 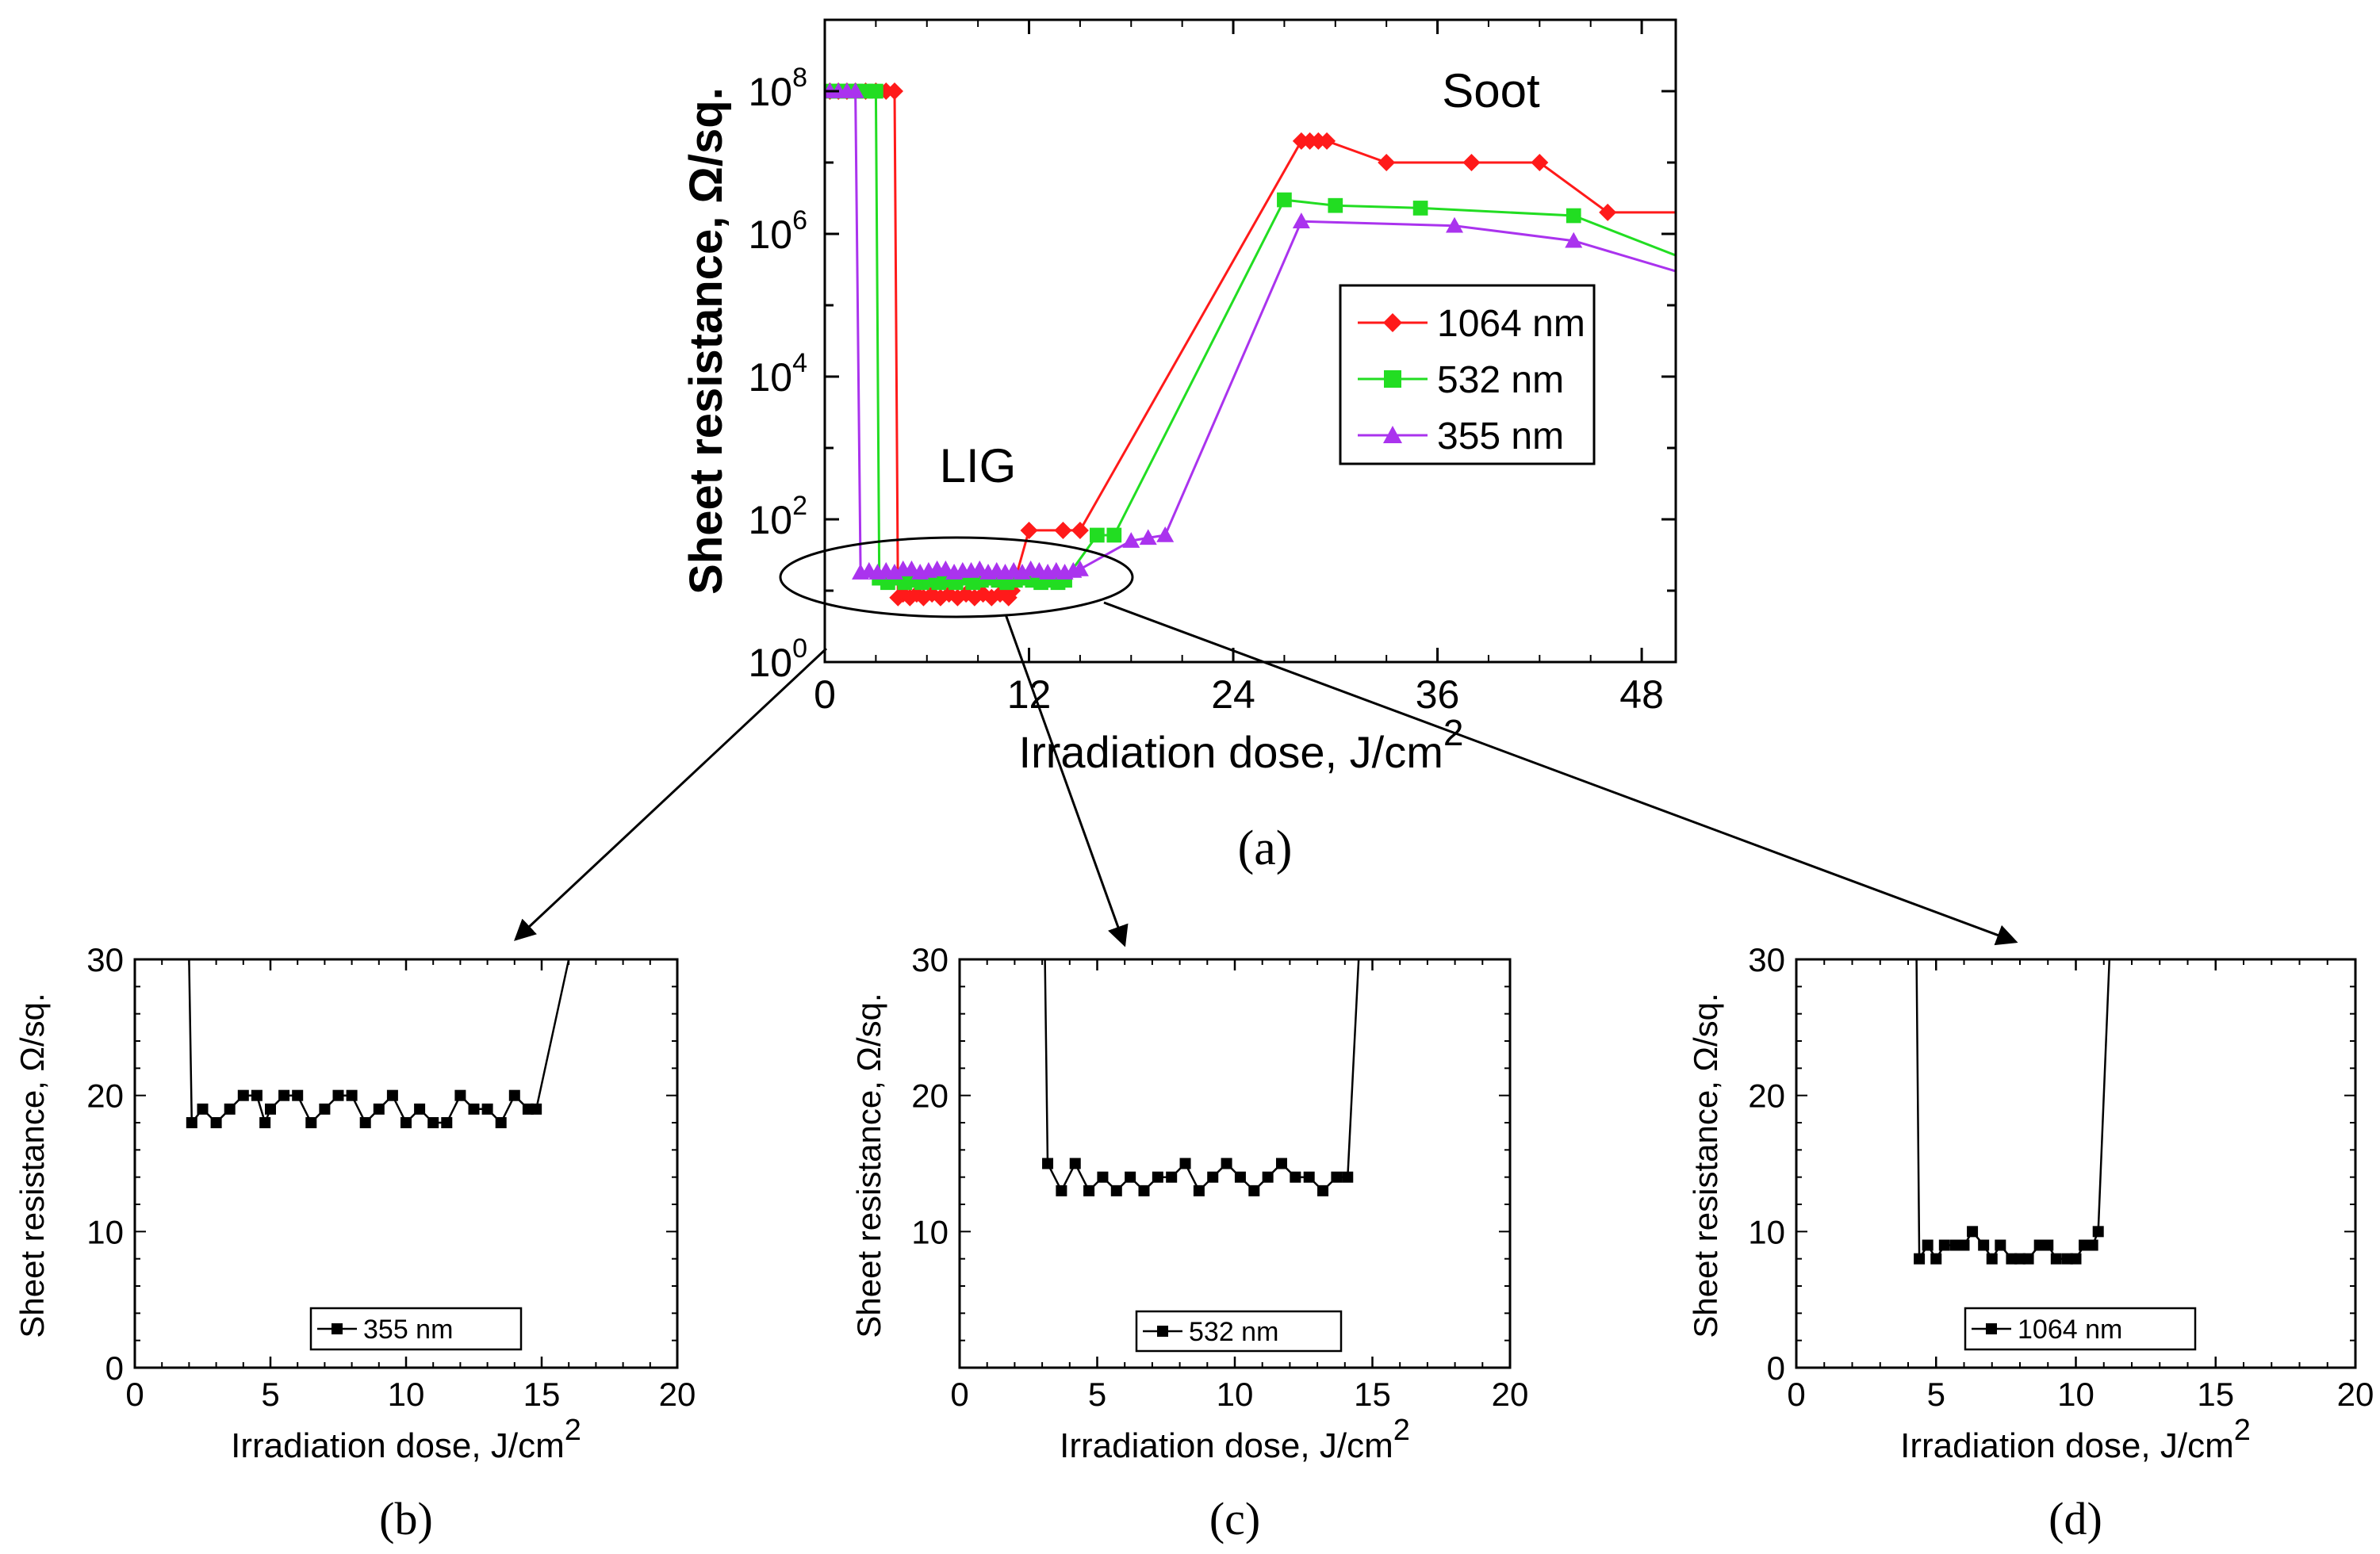 I want to click on lig-annotation: LIG, so click(x=978, y=465).